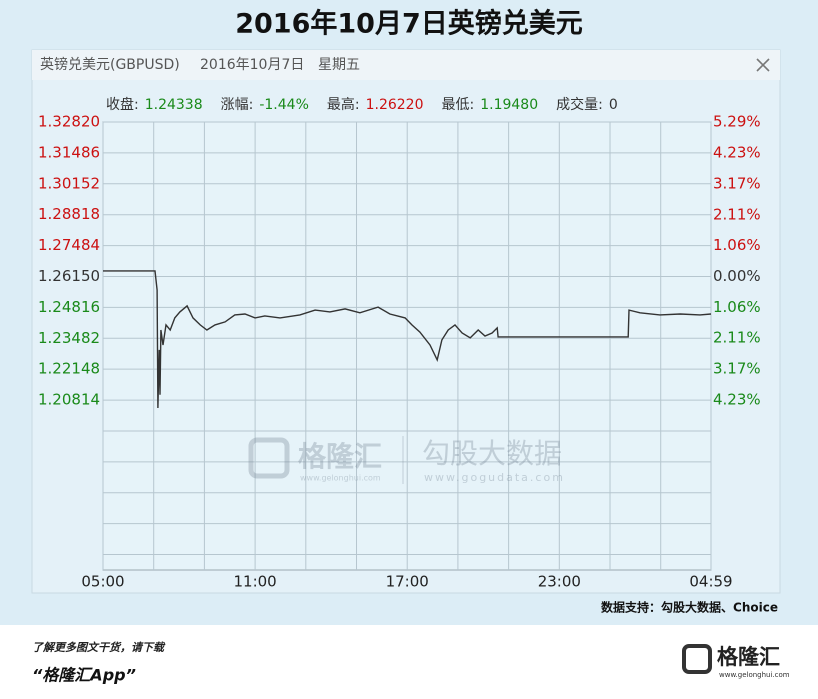  I want to click on y-tick-label: 1.28818, so click(69, 214).